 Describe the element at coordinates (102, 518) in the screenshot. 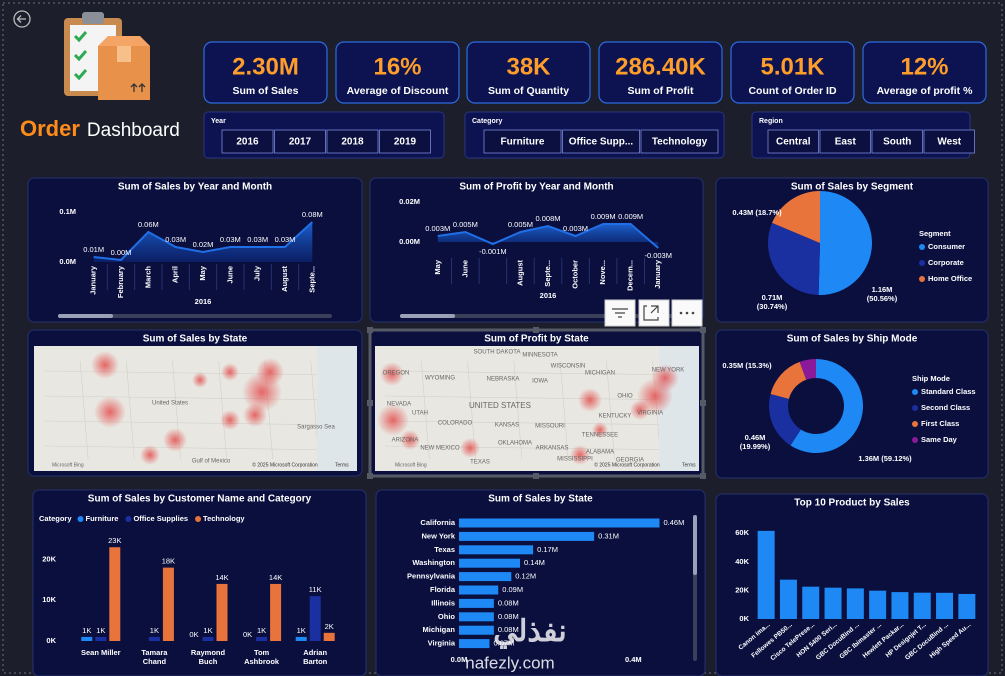

I see `legend-label: Furniture` at that location.